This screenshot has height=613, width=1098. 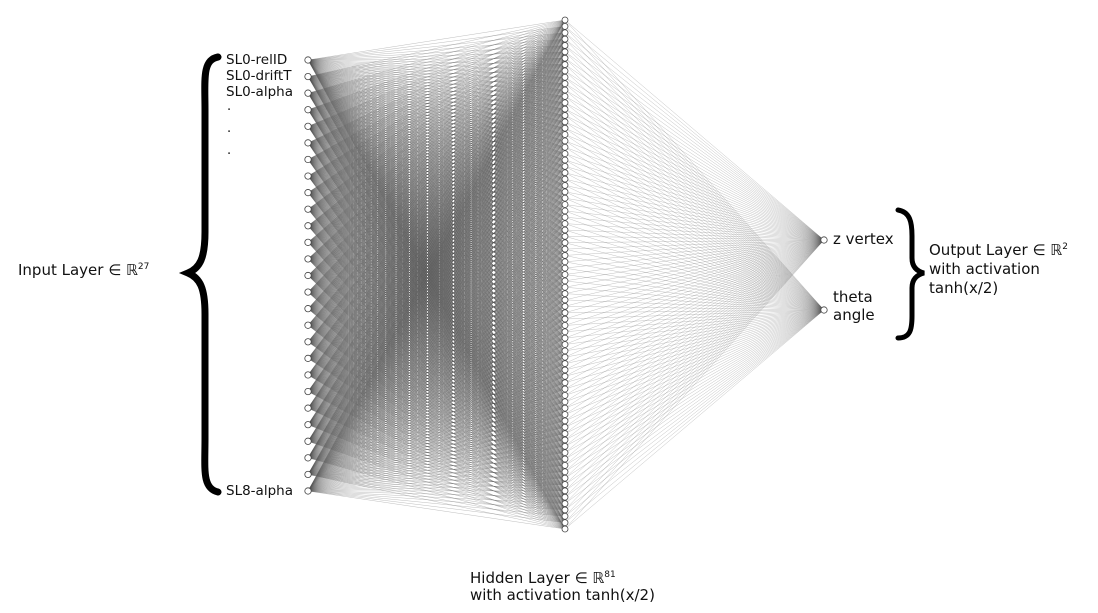 What do you see at coordinates (610, 575) in the screenshot?
I see `hidden-layer-dim: 81` at bounding box center [610, 575].